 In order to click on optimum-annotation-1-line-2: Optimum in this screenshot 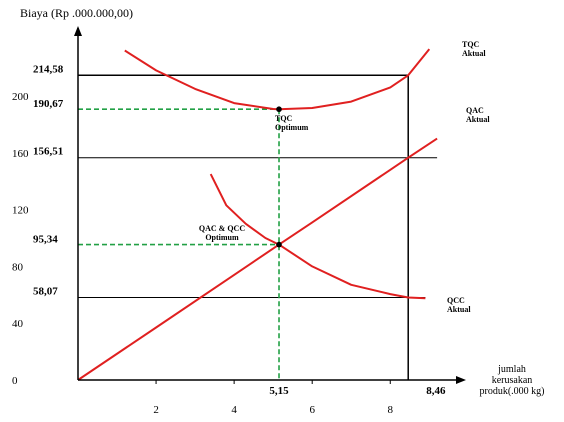, I will do `click(292, 127)`.